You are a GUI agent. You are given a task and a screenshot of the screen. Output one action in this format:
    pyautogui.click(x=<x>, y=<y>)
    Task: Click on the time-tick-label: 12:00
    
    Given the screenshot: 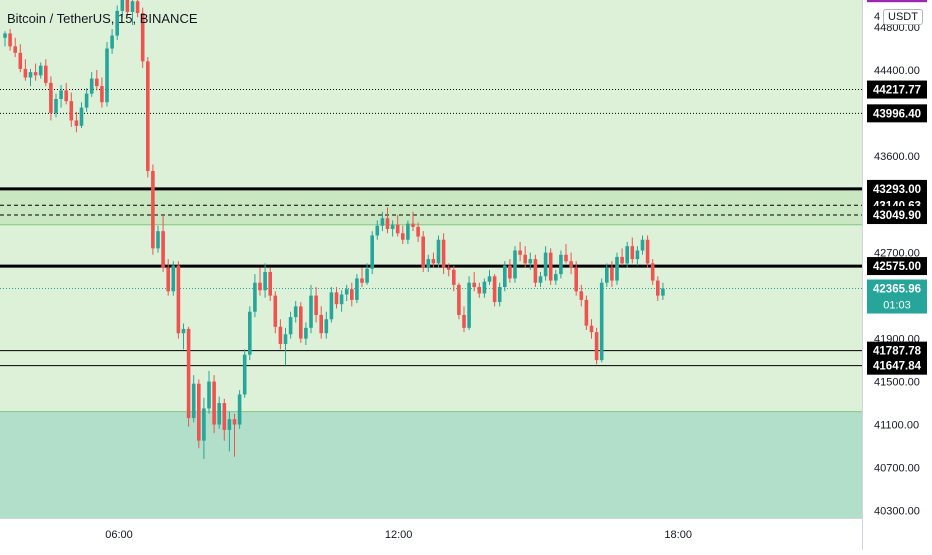 What is the action you would take?
    pyautogui.click(x=399, y=535)
    